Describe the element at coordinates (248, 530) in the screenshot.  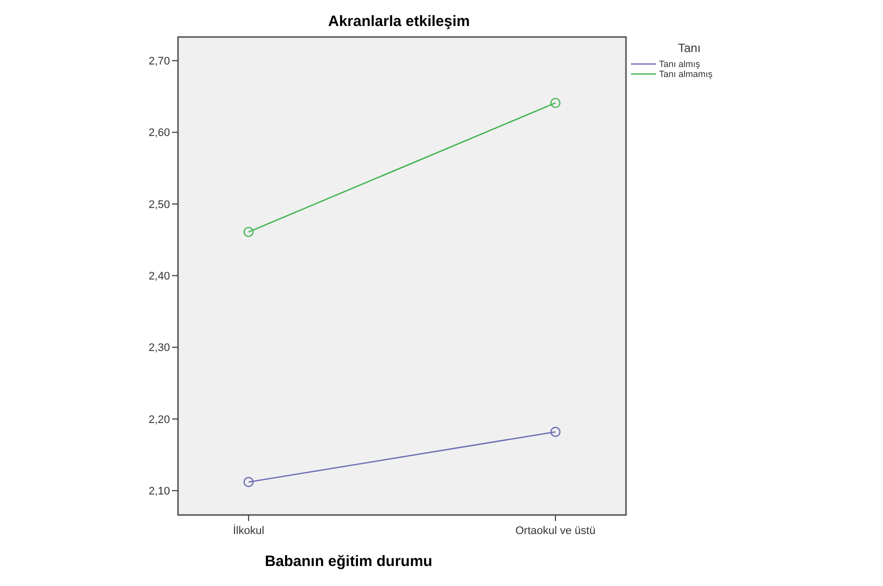
I see `x-tick-label: İlkokul` at that location.